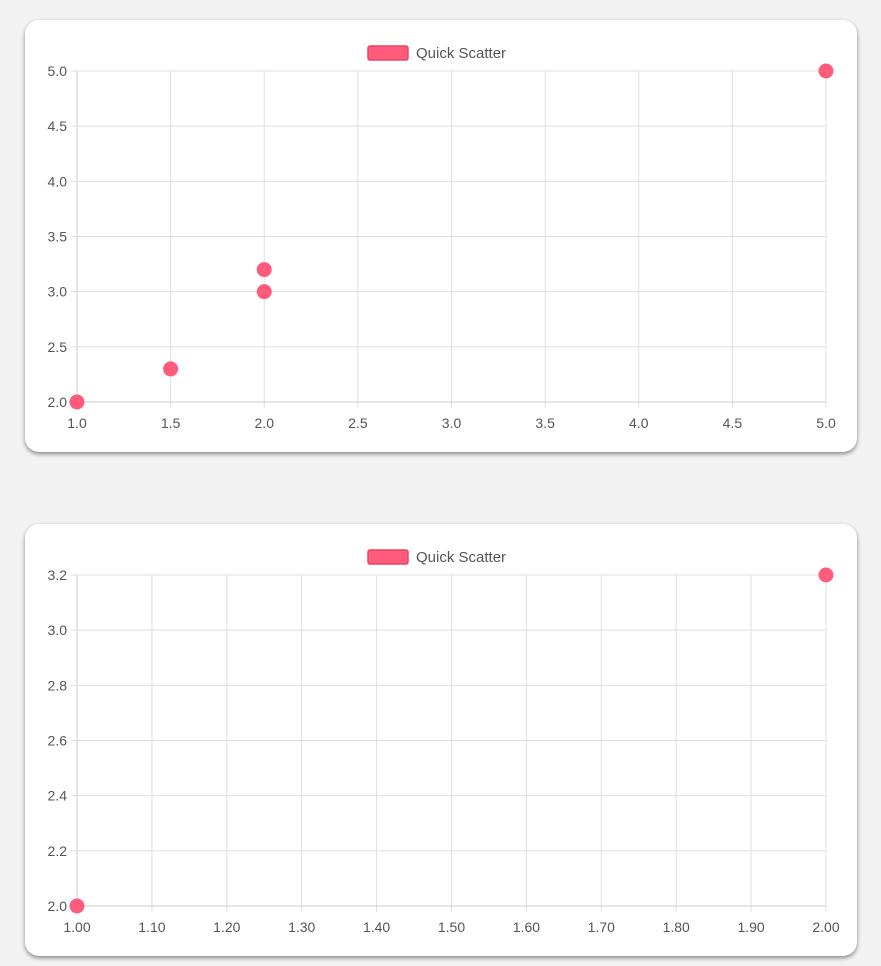 The height and width of the screenshot is (966, 881). What do you see at coordinates (58, 347) in the screenshot?
I see `y-tick-label: 2.5` at bounding box center [58, 347].